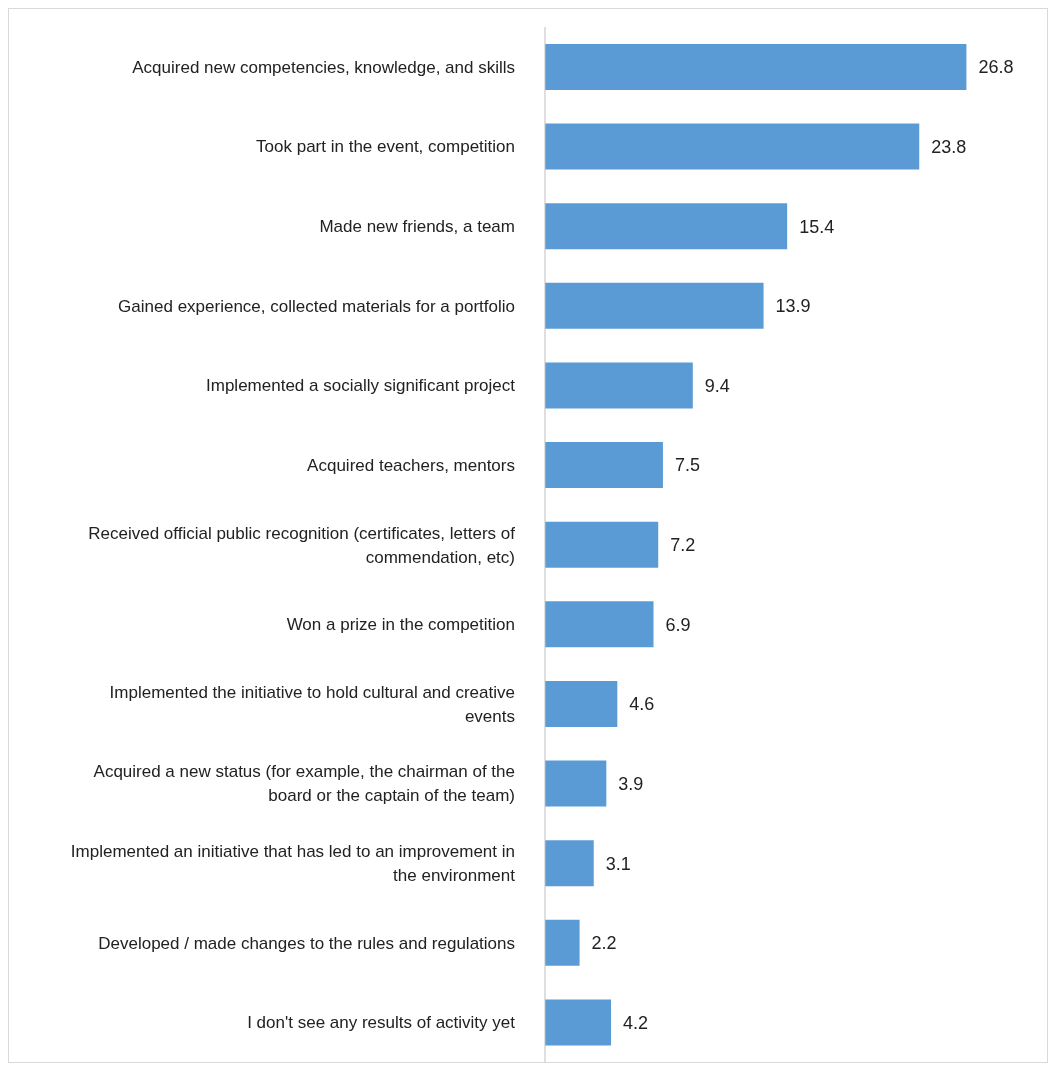 The image size is (1050, 1067). What do you see at coordinates (316, 306) in the screenshot?
I see `y-tick-label: Gained experience, collected materials for a portfolio` at bounding box center [316, 306].